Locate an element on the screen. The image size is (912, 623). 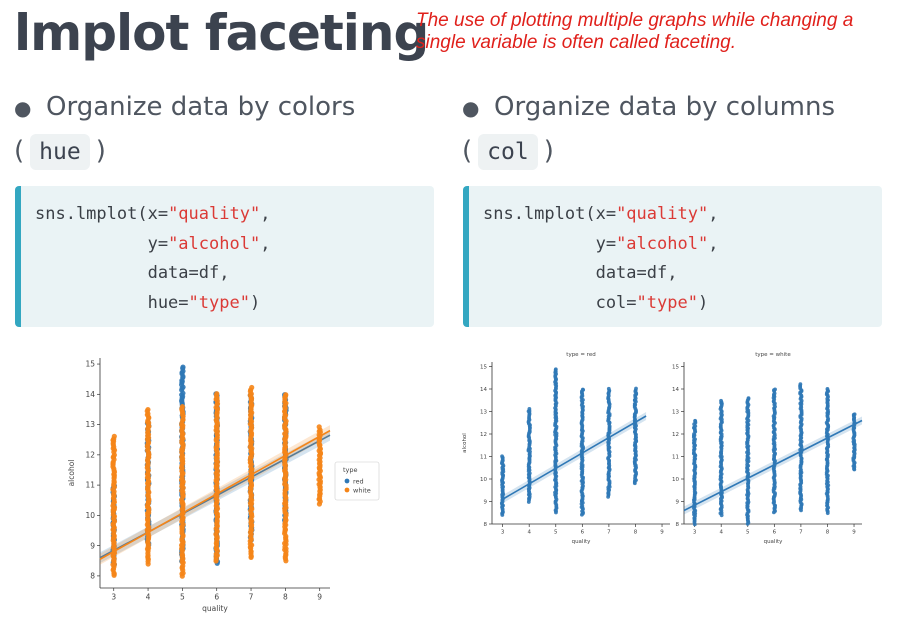
code-line: hue="type") is located at coordinates (148, 302).